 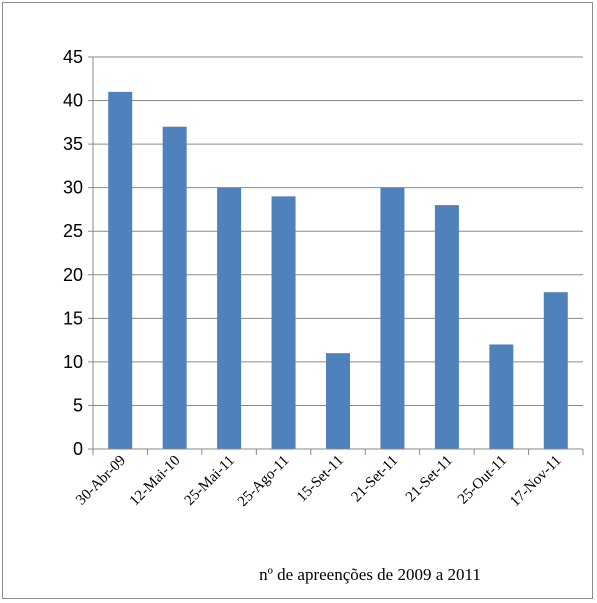 I want to click on x-tick-label: 17-Nov-11, so click(x=535, y=481).